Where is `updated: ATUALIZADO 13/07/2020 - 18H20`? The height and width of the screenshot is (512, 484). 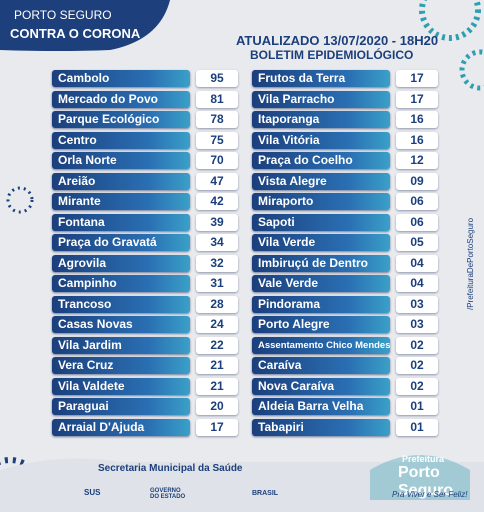 updated: ATUALIZADO 13/07/2020 - 18H20 is located at coordinates (337, 40).